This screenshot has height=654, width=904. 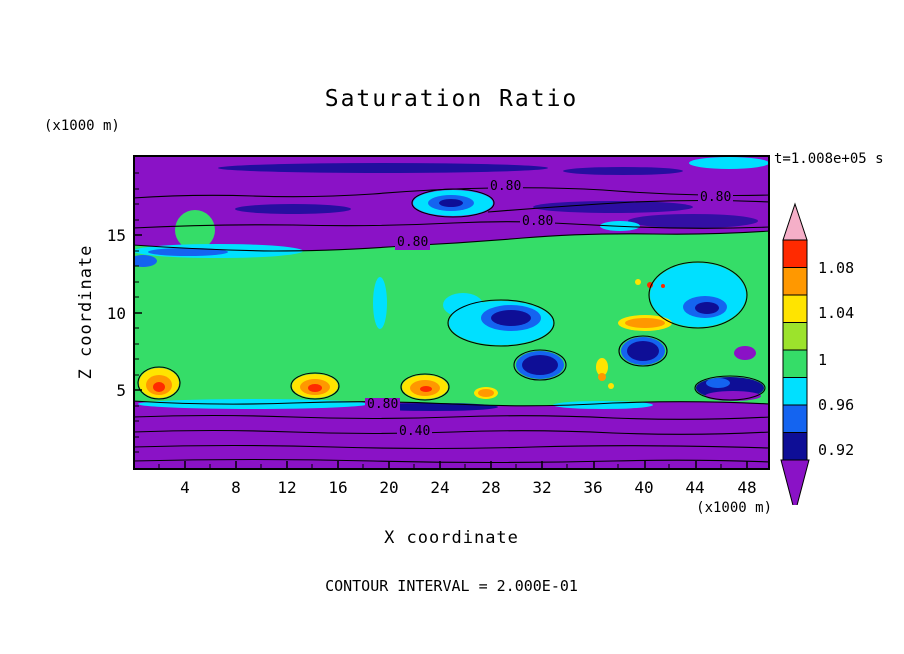 I want to click on x-tick-label: 24, so click(x=440, y=487).